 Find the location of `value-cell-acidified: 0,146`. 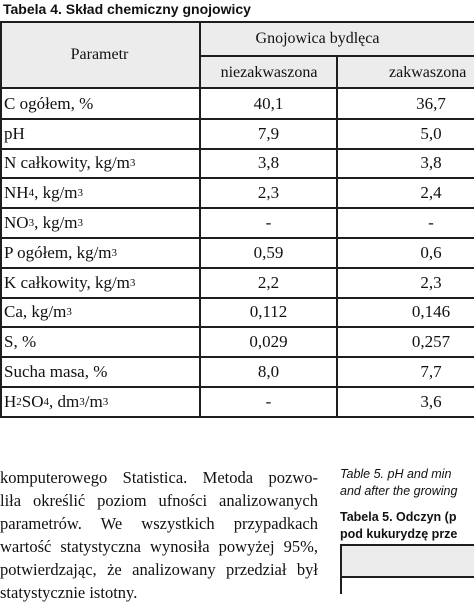

value-cell-acidified: 0,146 is located at coordinates (431, 312).